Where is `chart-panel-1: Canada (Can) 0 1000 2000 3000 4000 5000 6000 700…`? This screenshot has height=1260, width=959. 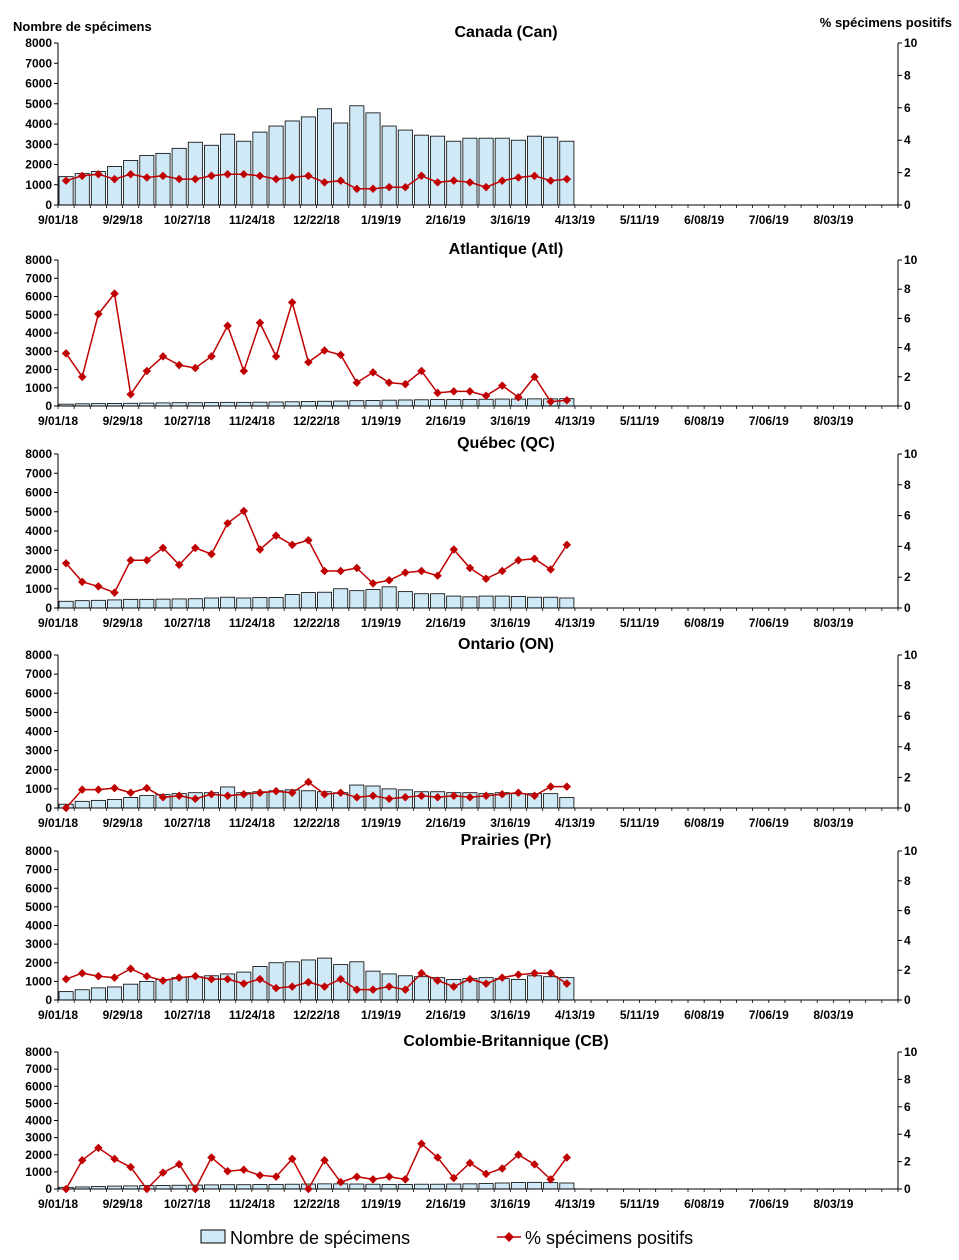 chart-panel-1: Canada (Can) 0 1000 2000 3000 4000 5000 6000 700… is located at coordinates (471, 125).